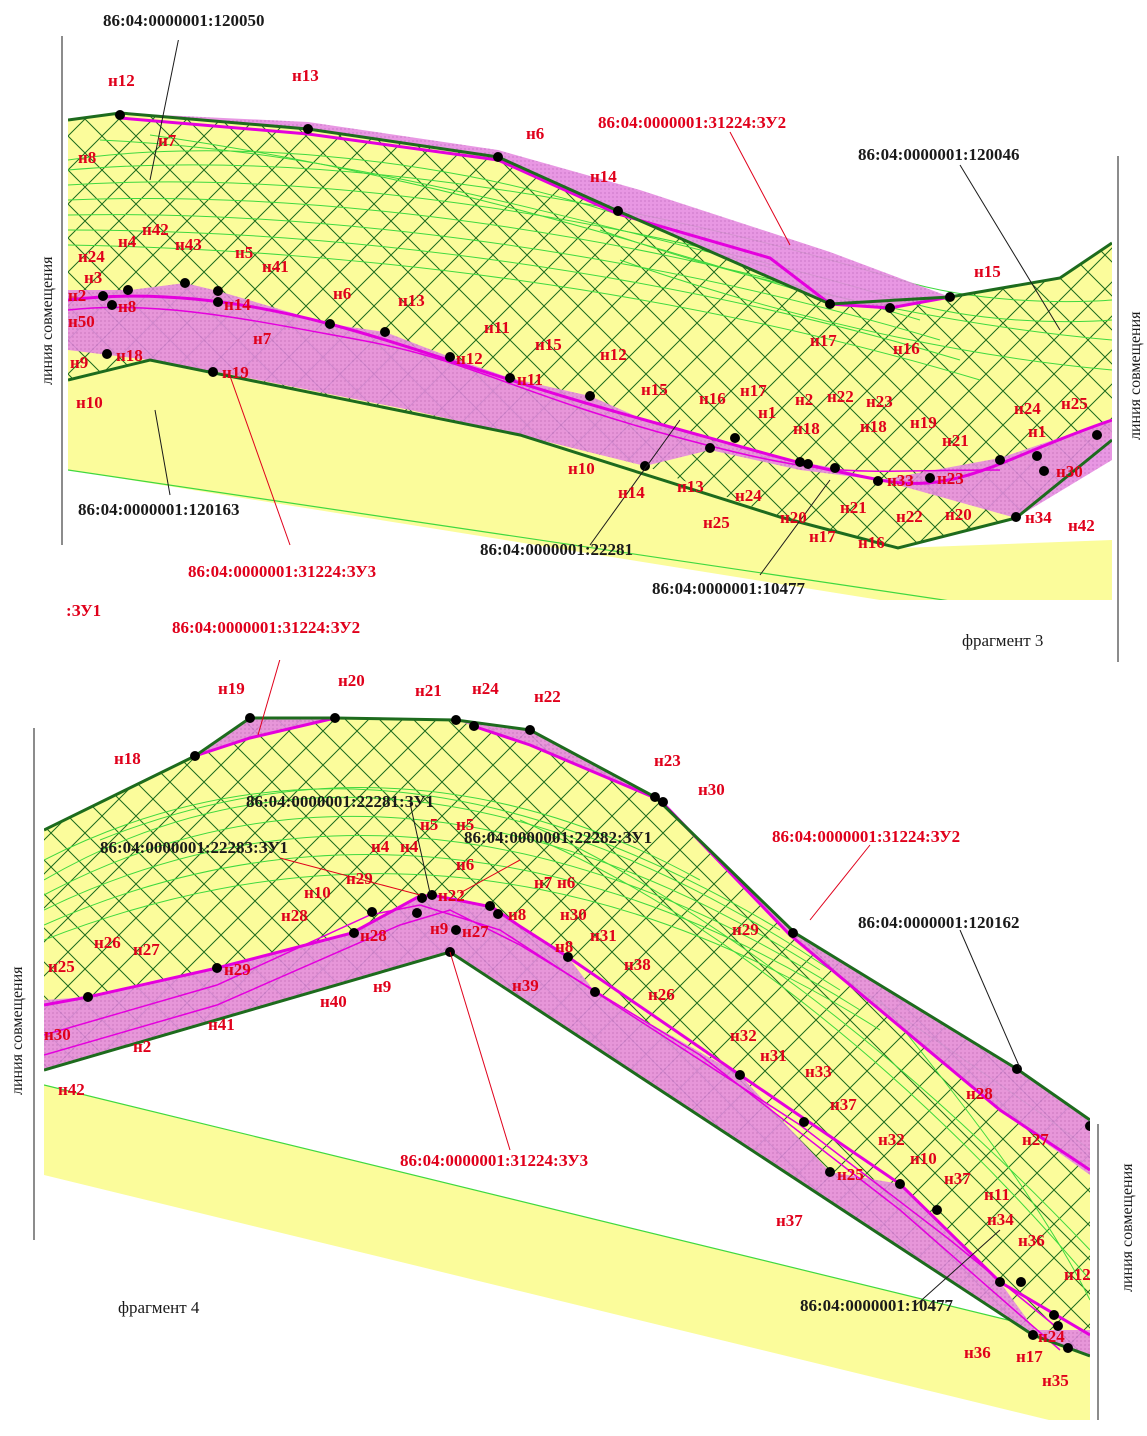 Image resolution: width=1147 pixels, height=1436 pixels. I want to click on point-label: н21, so click(853, 507).